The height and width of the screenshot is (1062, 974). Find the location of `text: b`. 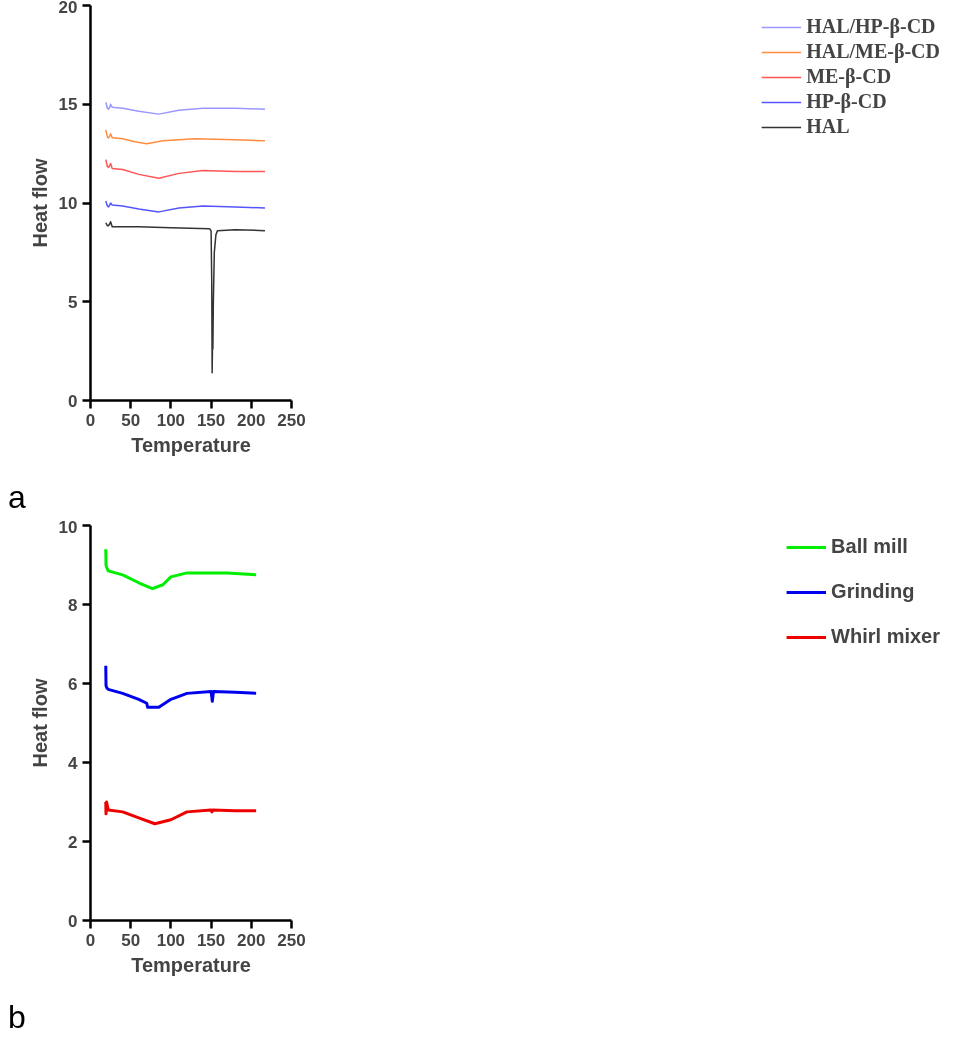

text: b is located at coordinates (17, 1017).